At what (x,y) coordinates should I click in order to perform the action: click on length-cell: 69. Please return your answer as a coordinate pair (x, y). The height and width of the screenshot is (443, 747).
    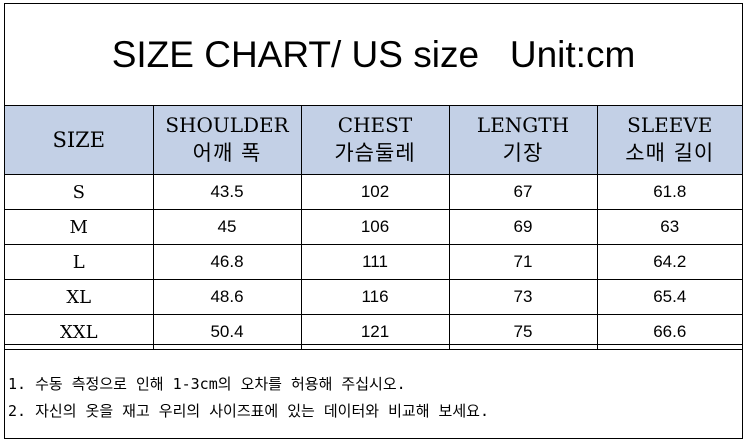
    Looking at the image, I should click on (523, 227).